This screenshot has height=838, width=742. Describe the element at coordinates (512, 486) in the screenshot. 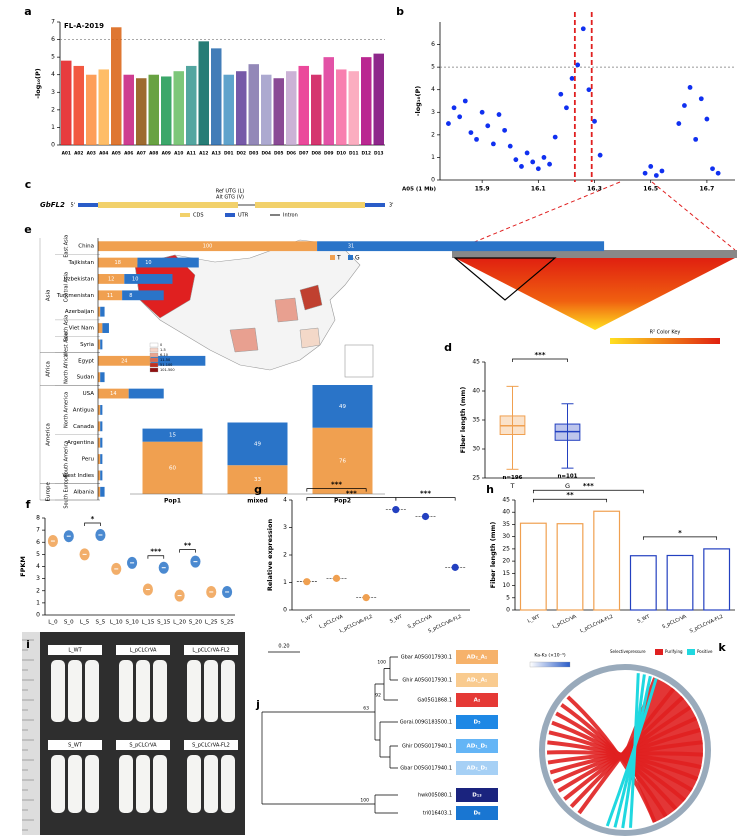

I see `x-tick-label: T` at that location.